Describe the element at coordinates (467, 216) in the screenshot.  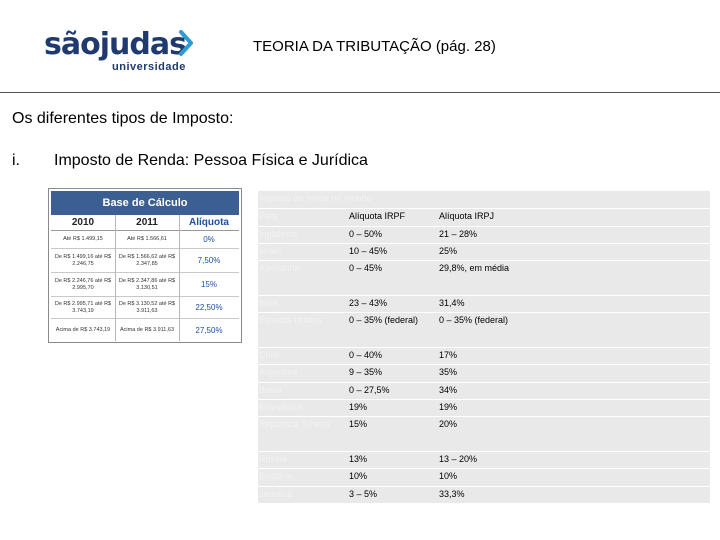
I see `header-aliquota-irpj: Alíquota IRPJ` at that location.